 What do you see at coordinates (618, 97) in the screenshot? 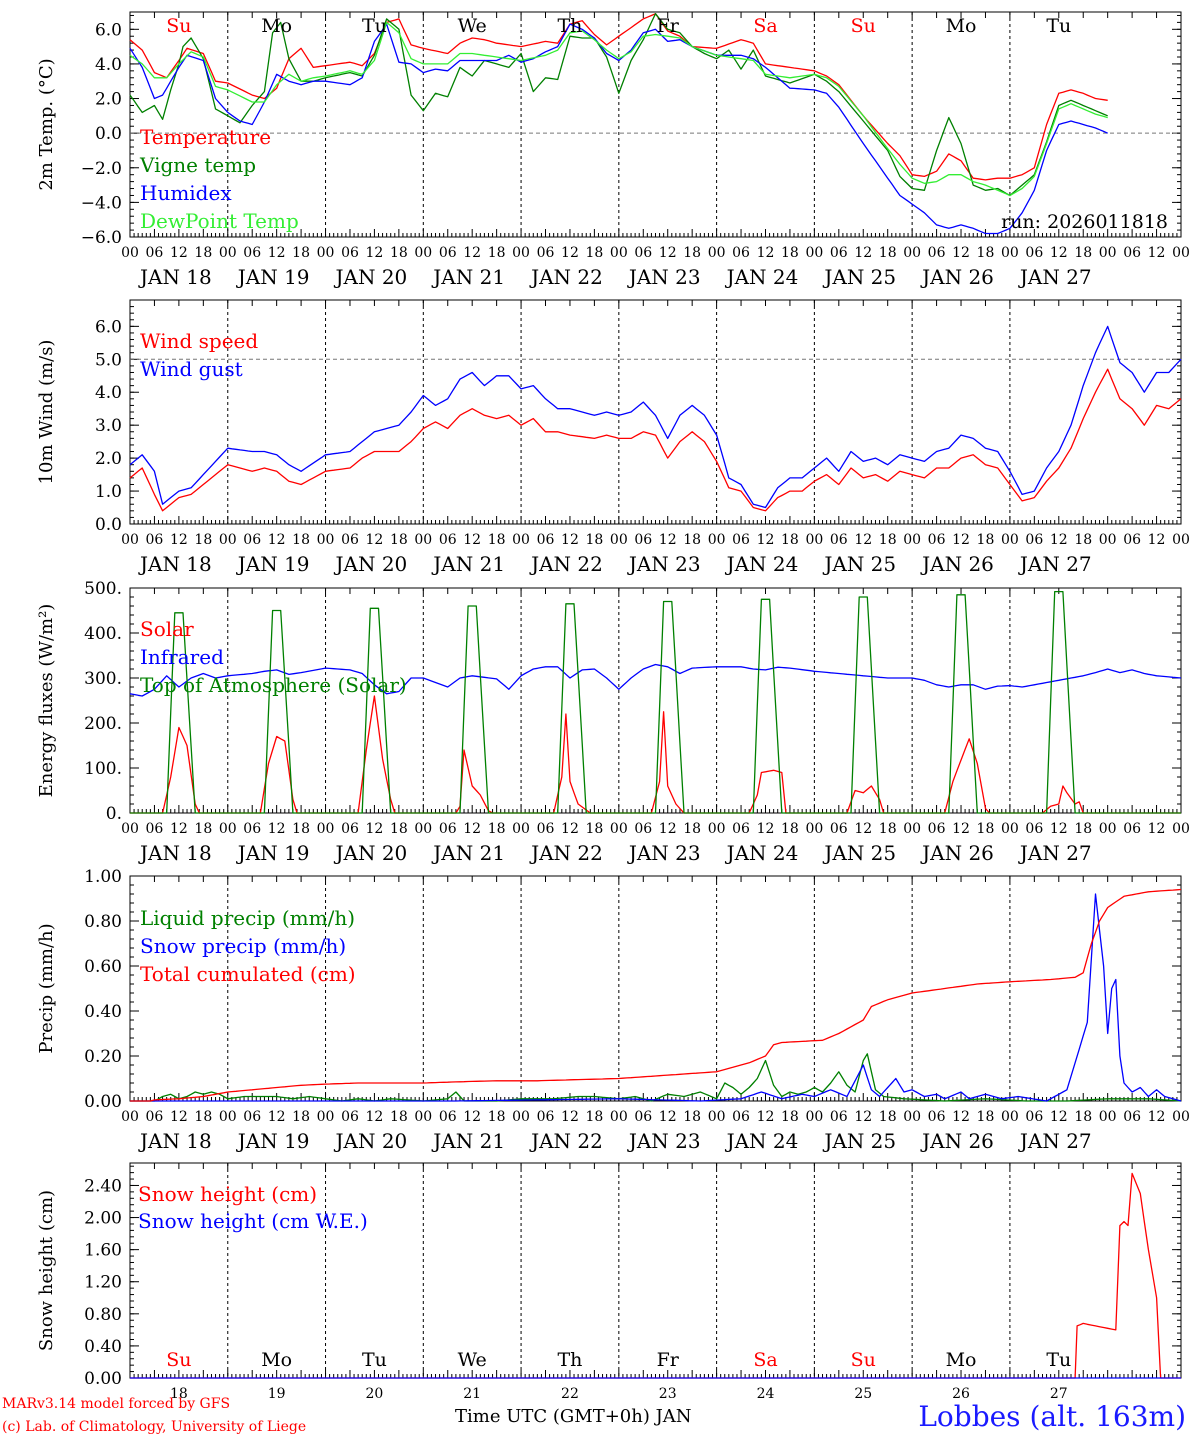
I see `series-line-temperature` at bounding box center [618, 97].